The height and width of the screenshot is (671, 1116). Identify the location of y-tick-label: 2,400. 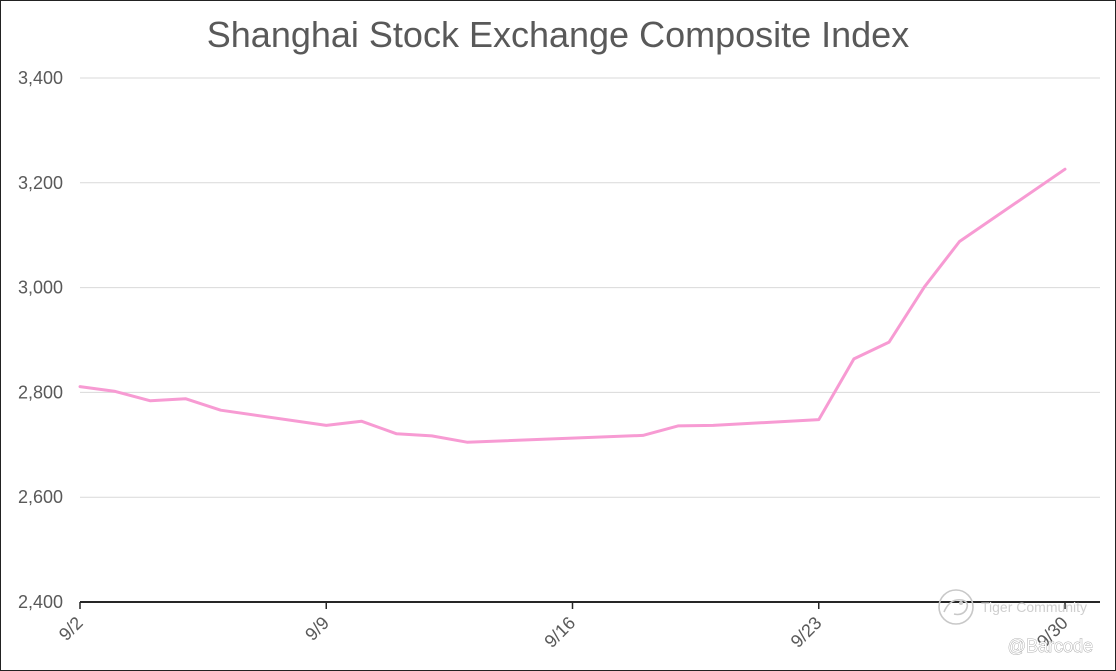
(40, 602).